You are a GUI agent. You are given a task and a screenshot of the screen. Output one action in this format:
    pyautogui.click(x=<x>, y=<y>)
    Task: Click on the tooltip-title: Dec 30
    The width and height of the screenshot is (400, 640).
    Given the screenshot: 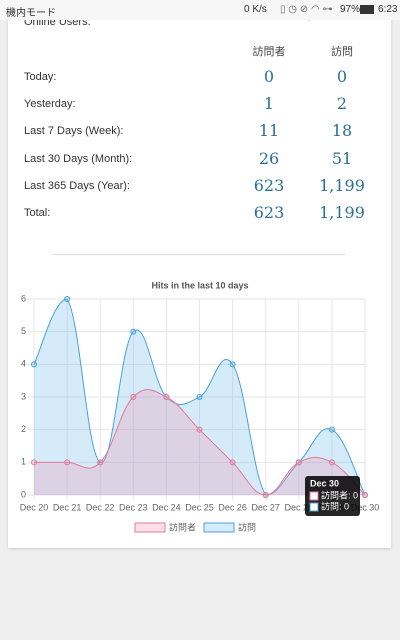 What is the action you would take?
    pyautogui.click(x=324, y=483)
    